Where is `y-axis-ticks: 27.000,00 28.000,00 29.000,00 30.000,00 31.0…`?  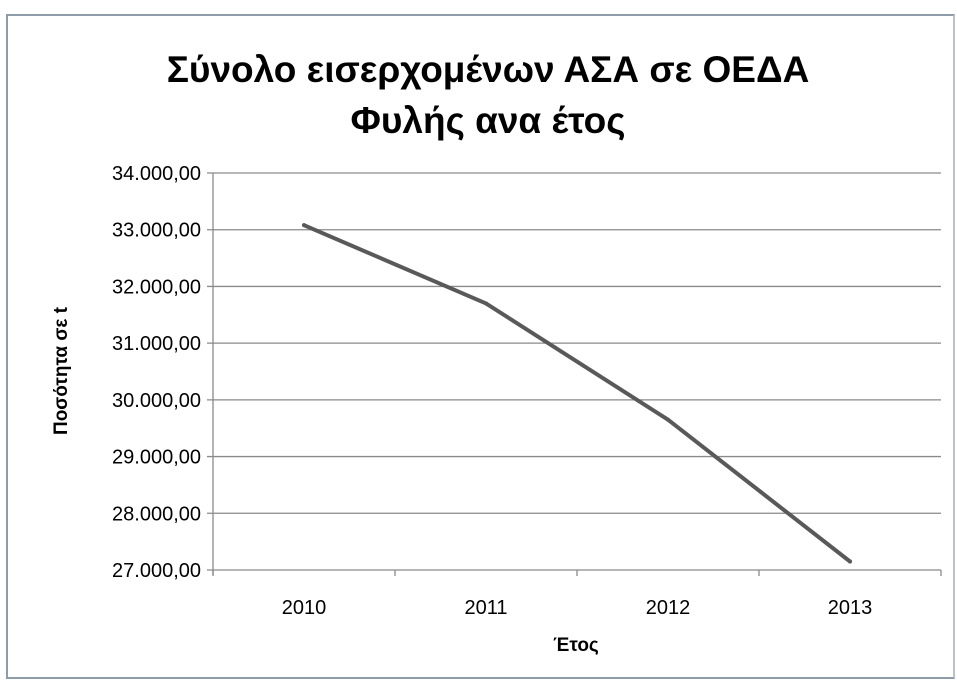 y-axis-ticks: 27.000,00 28.000,00 29.000,00 30.000,00 31.0… is located at coordinates (156, 372).